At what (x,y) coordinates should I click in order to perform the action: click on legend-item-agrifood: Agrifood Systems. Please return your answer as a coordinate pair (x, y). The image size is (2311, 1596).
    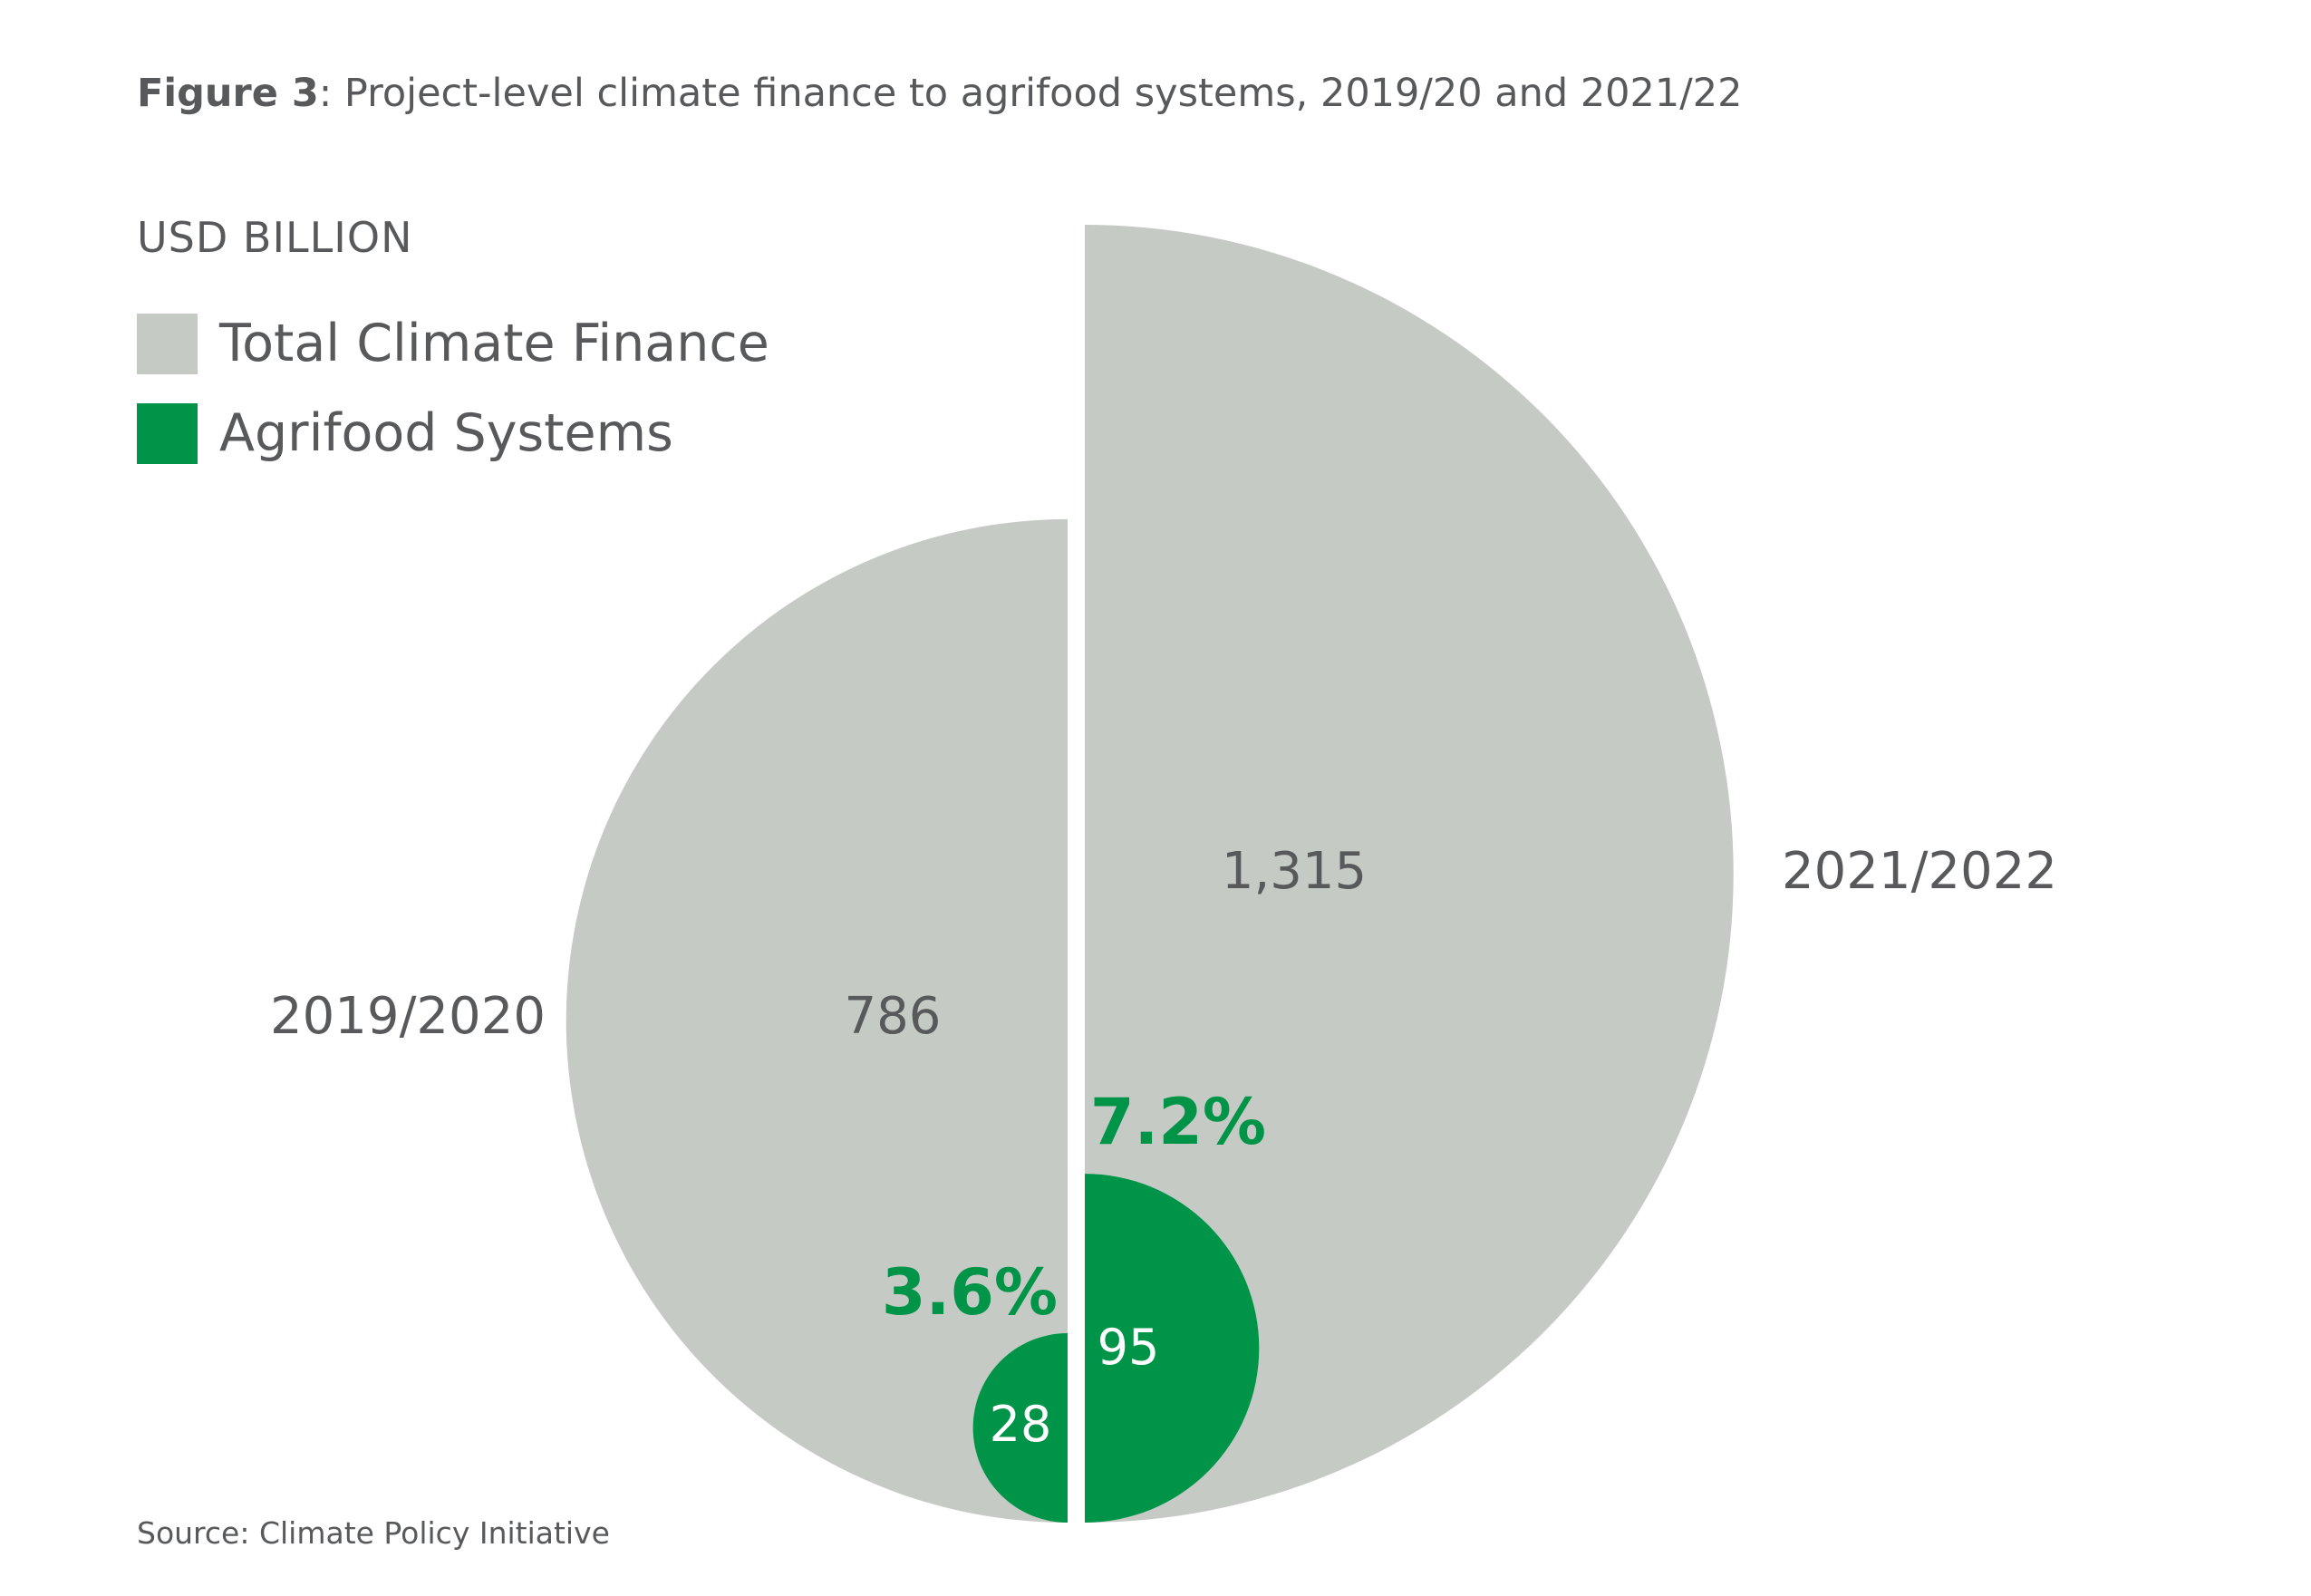
    Looking at the image, I should click on (405, 433).